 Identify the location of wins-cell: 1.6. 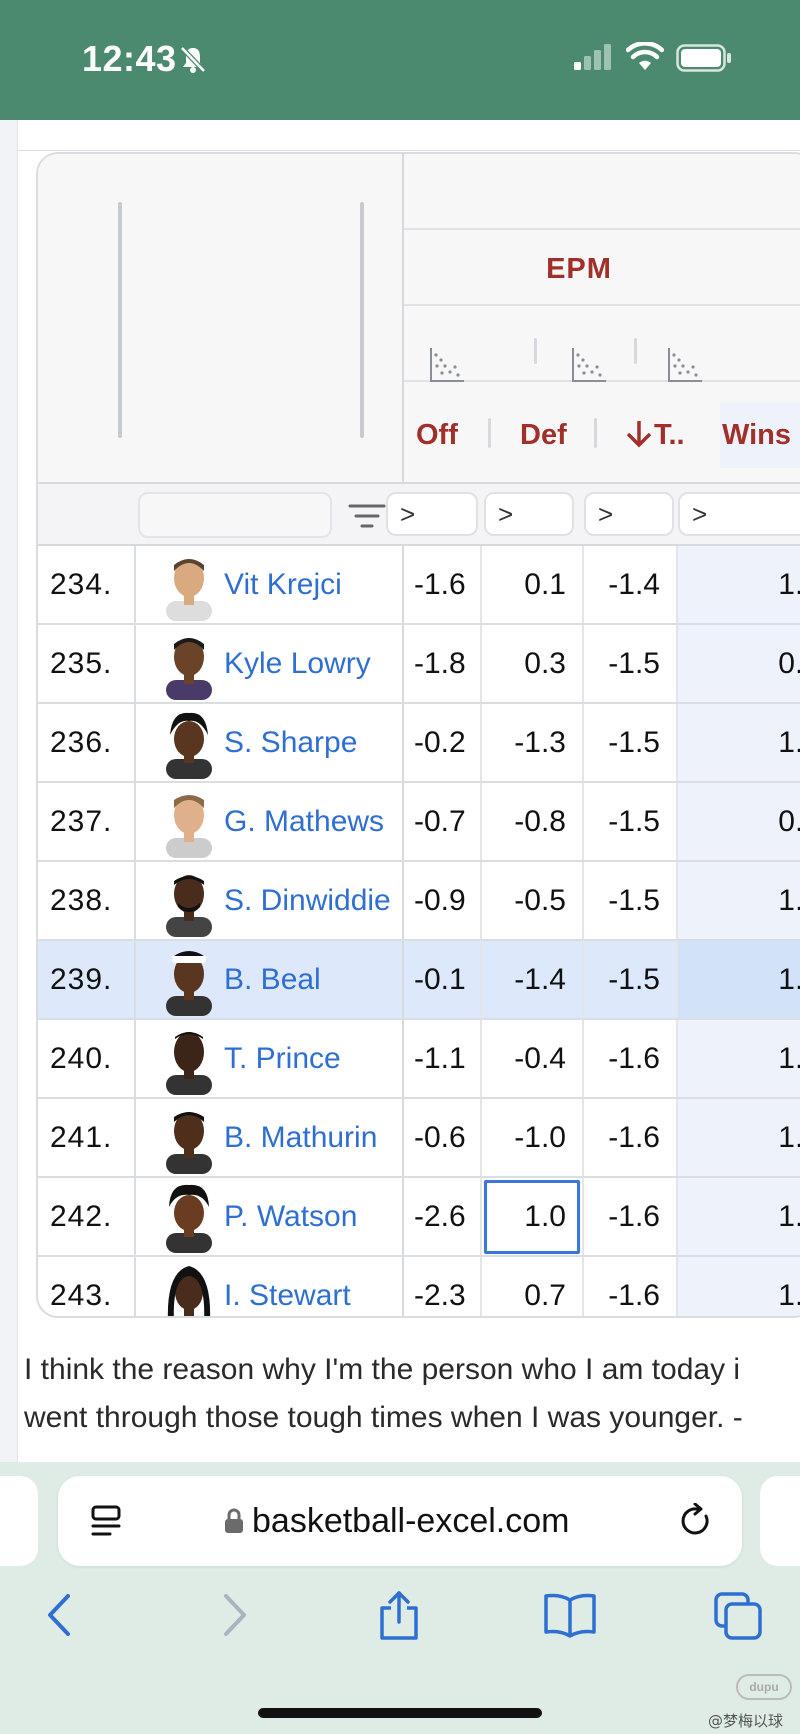
(739, 979).